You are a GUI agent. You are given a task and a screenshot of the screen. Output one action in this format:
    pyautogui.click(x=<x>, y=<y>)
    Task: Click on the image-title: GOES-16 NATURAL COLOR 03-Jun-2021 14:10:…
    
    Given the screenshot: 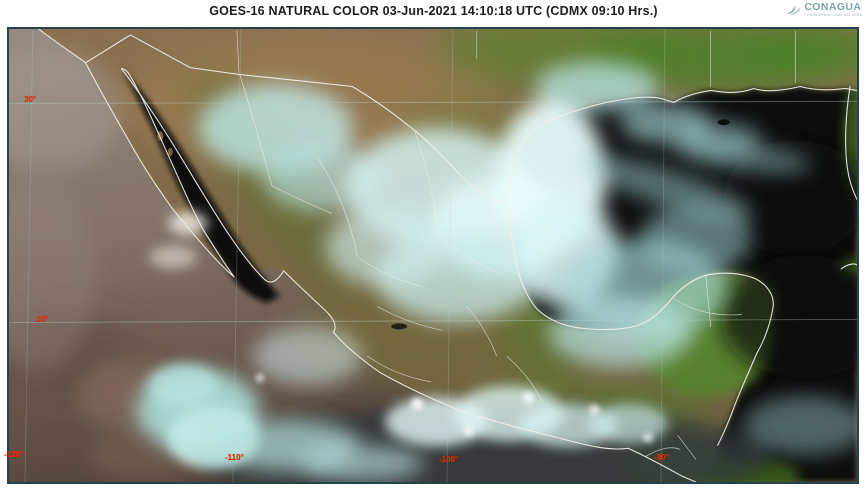 What is the action you would take?
    pyautogui.click(x=433, y=11)
    